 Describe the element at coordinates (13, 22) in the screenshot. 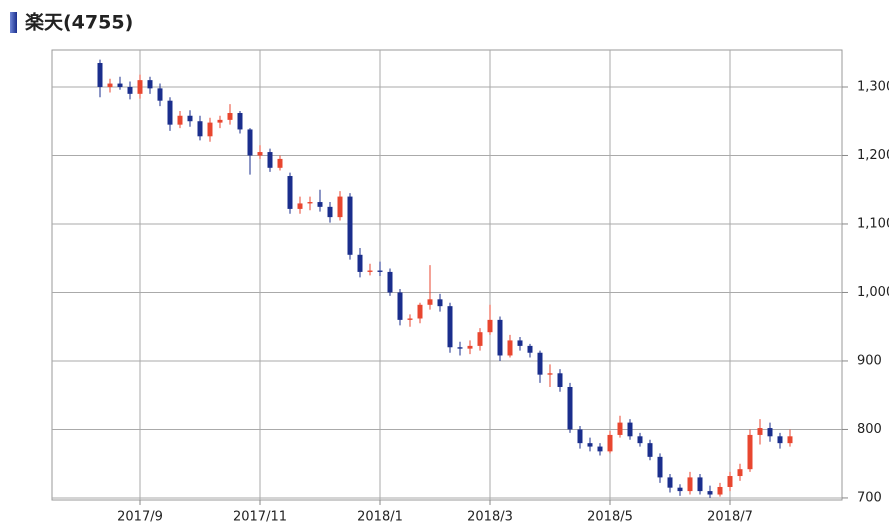

I see `title-icon` at that location.